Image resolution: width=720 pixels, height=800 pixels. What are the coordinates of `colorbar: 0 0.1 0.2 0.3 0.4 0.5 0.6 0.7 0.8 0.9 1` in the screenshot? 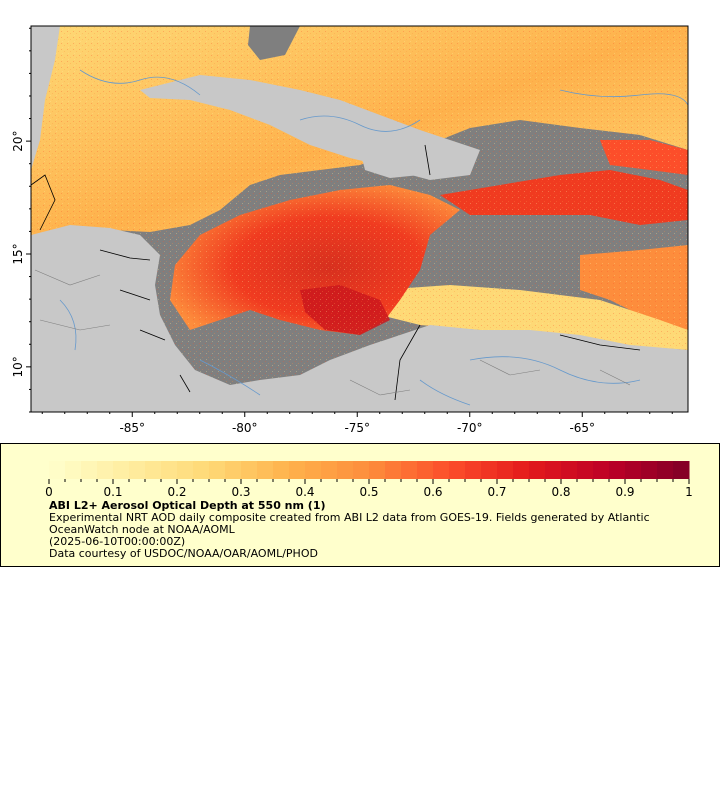 It's located at (369, 480).